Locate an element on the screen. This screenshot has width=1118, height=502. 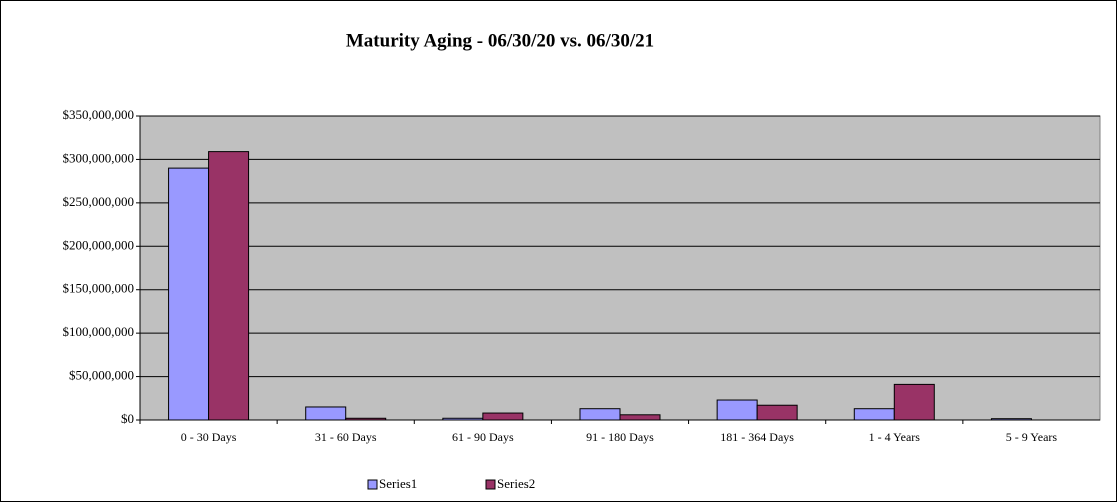
y-tick-label: $200,000,000 is located at coordinates (99, 244).